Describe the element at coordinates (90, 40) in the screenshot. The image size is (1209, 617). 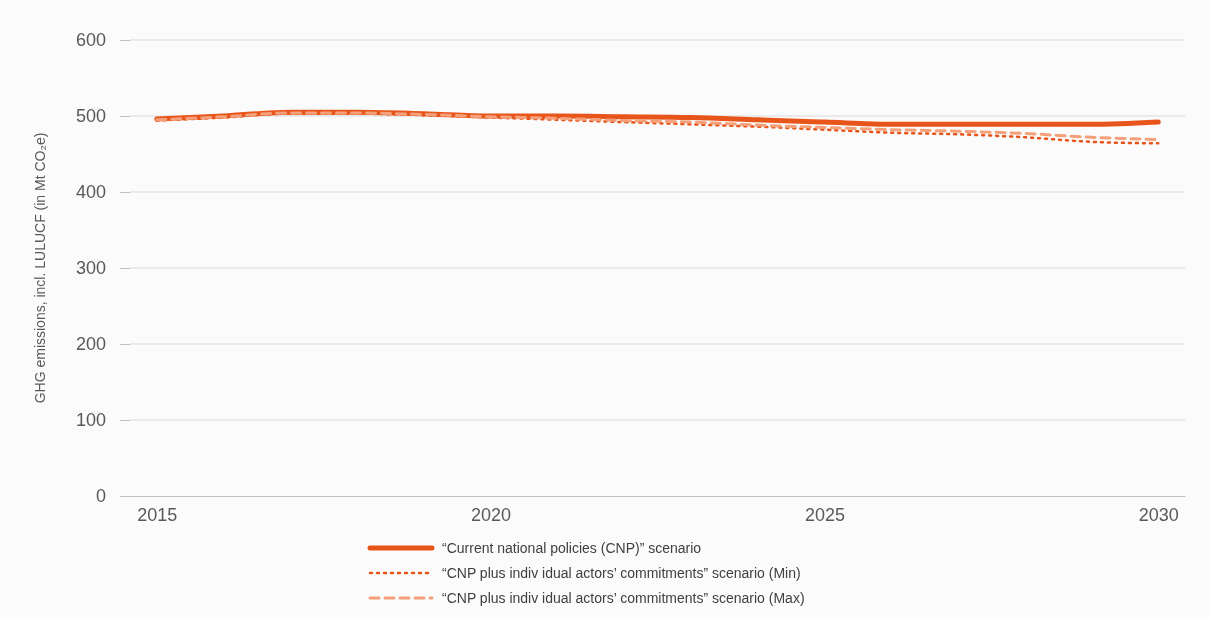
I see `y-tick-label: 600` at that location.